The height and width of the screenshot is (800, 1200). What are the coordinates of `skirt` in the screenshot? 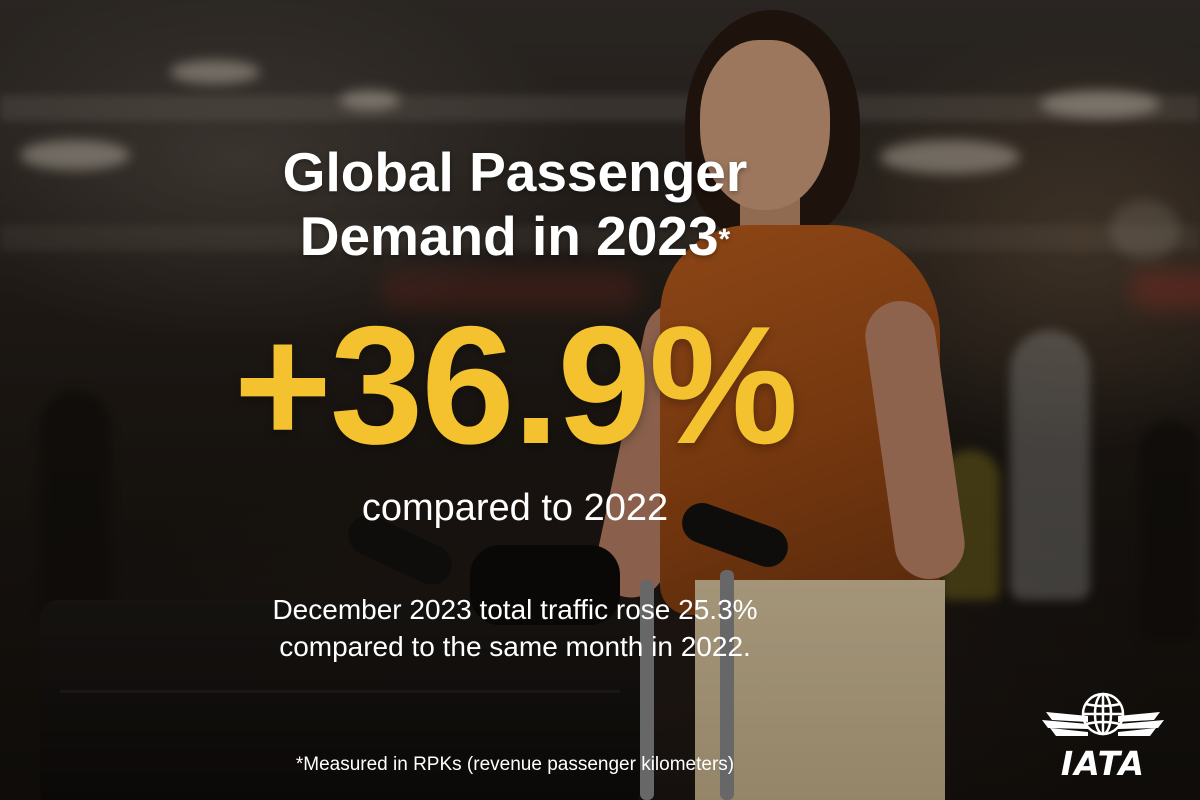 It's located at (820, 690).